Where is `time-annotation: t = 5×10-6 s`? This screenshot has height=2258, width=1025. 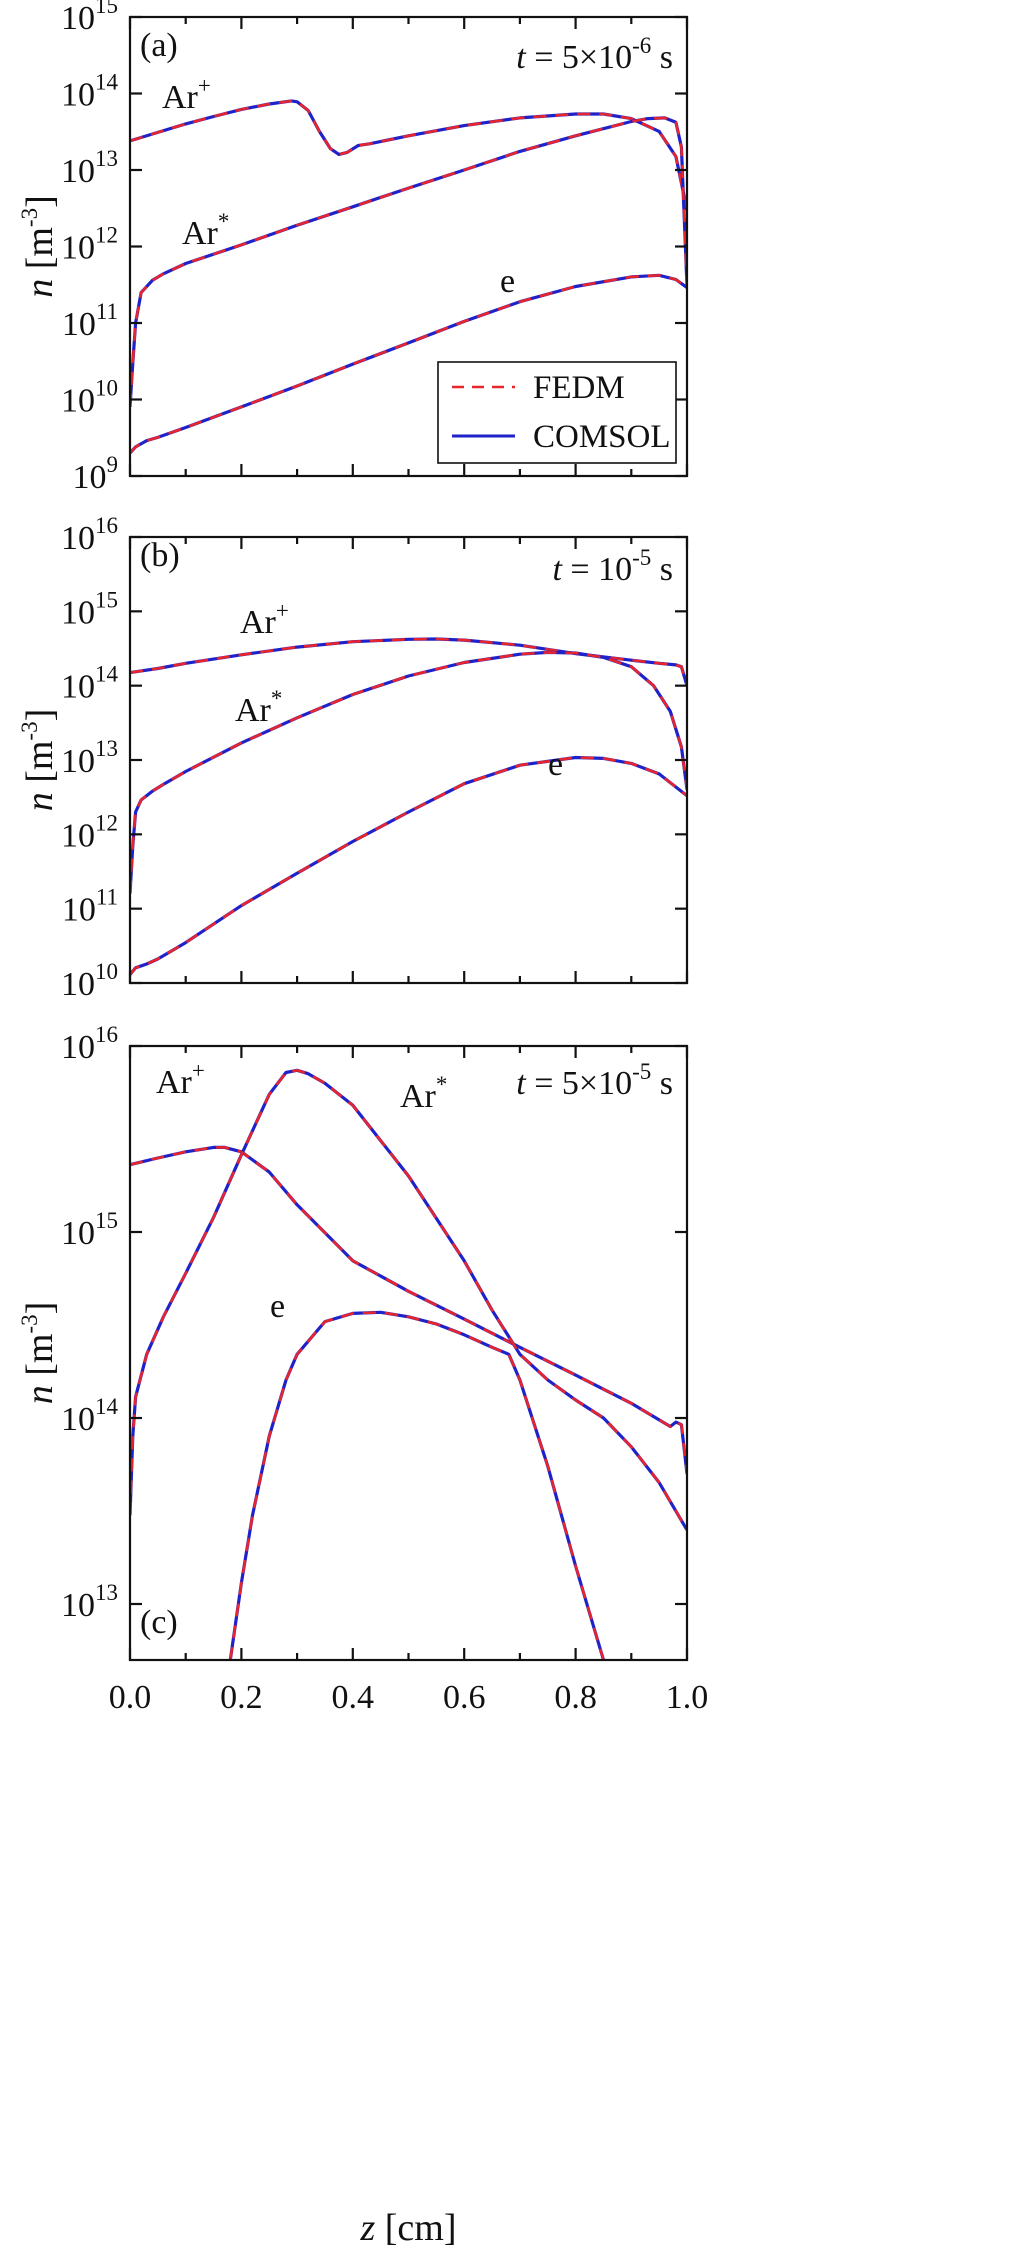
time-annotation: t = 5×10-6 s is located at coordinates (594, 54).